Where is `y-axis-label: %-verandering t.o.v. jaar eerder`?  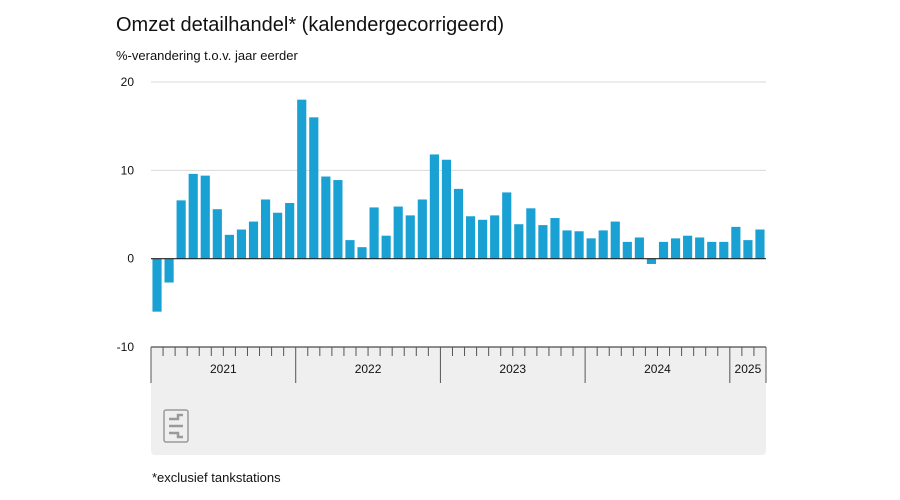
y-axis-label: %-verandering t.o.v. jaar eerder is located at coordinates (207, 55).